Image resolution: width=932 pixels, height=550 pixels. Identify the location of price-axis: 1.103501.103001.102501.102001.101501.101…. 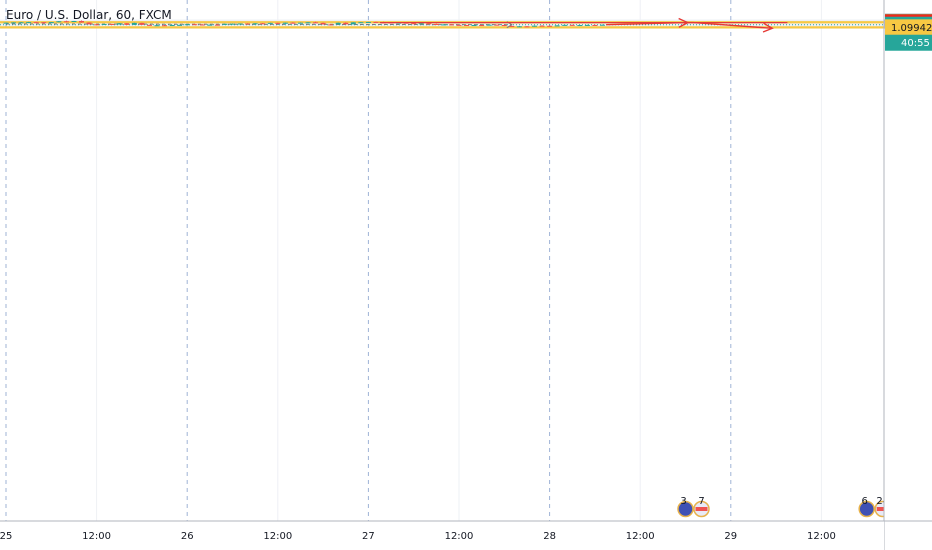
(907, 275).